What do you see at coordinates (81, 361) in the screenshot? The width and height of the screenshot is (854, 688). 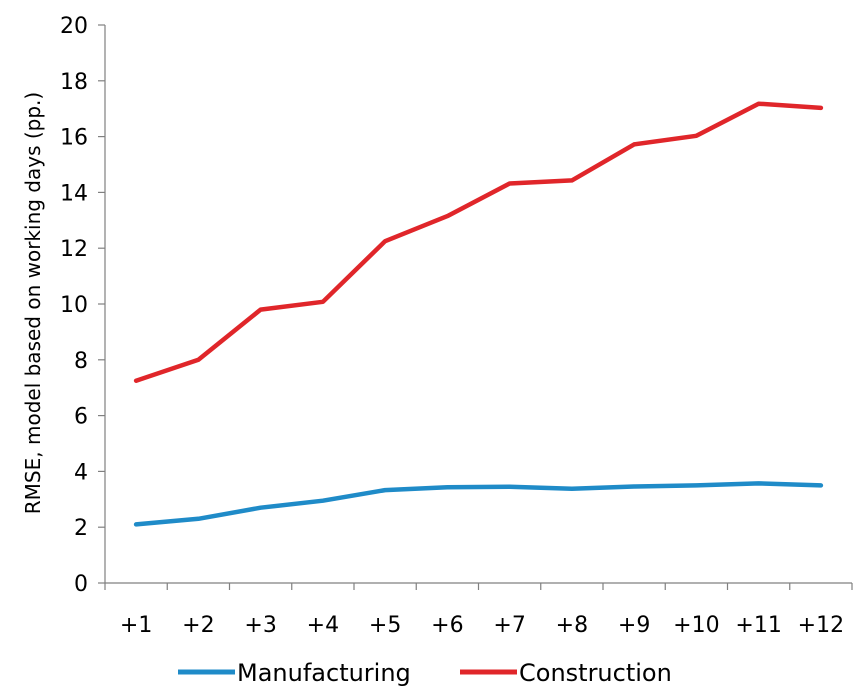 I see `y-tick-label: 8` at bounding box center [81, 361].